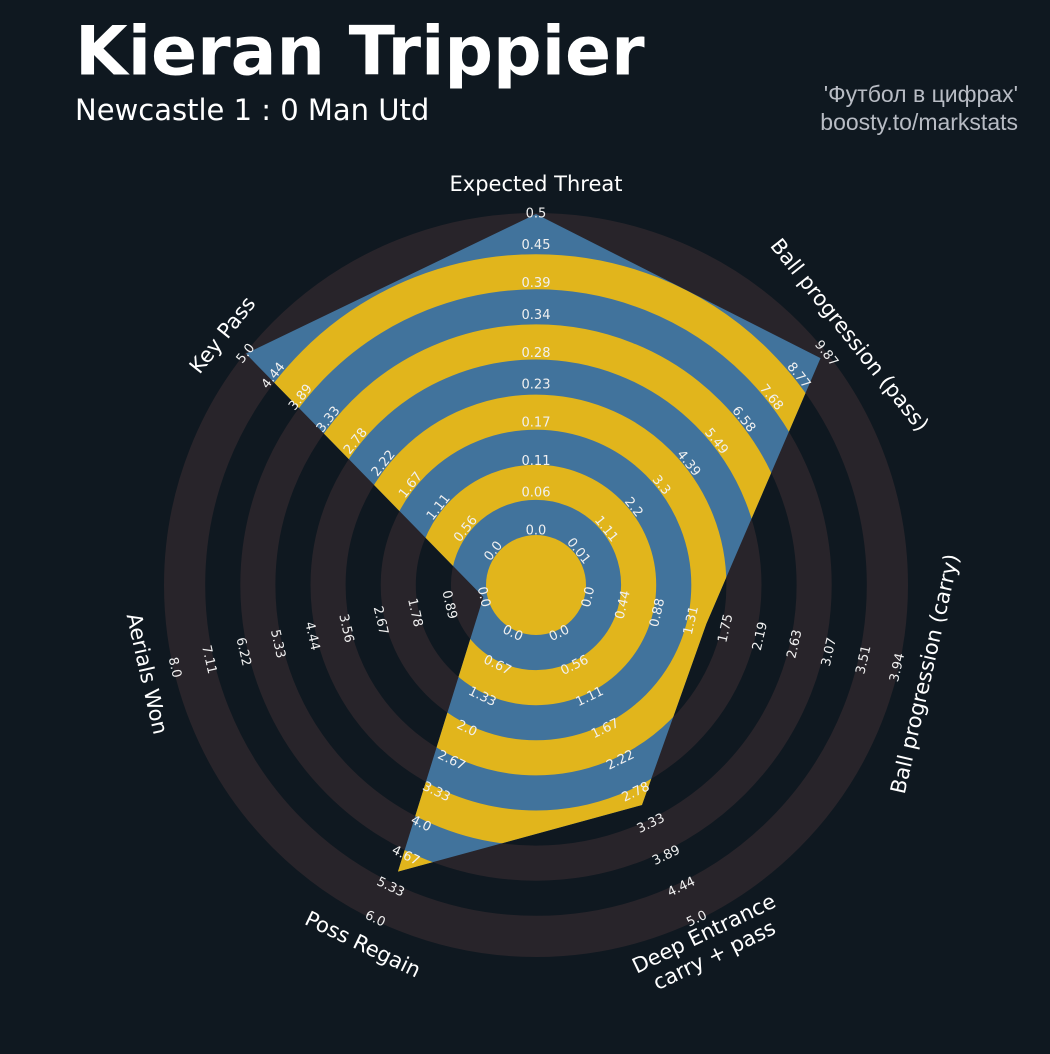  I want to click on ring-tick-label: 3.07, so click(829, 652).